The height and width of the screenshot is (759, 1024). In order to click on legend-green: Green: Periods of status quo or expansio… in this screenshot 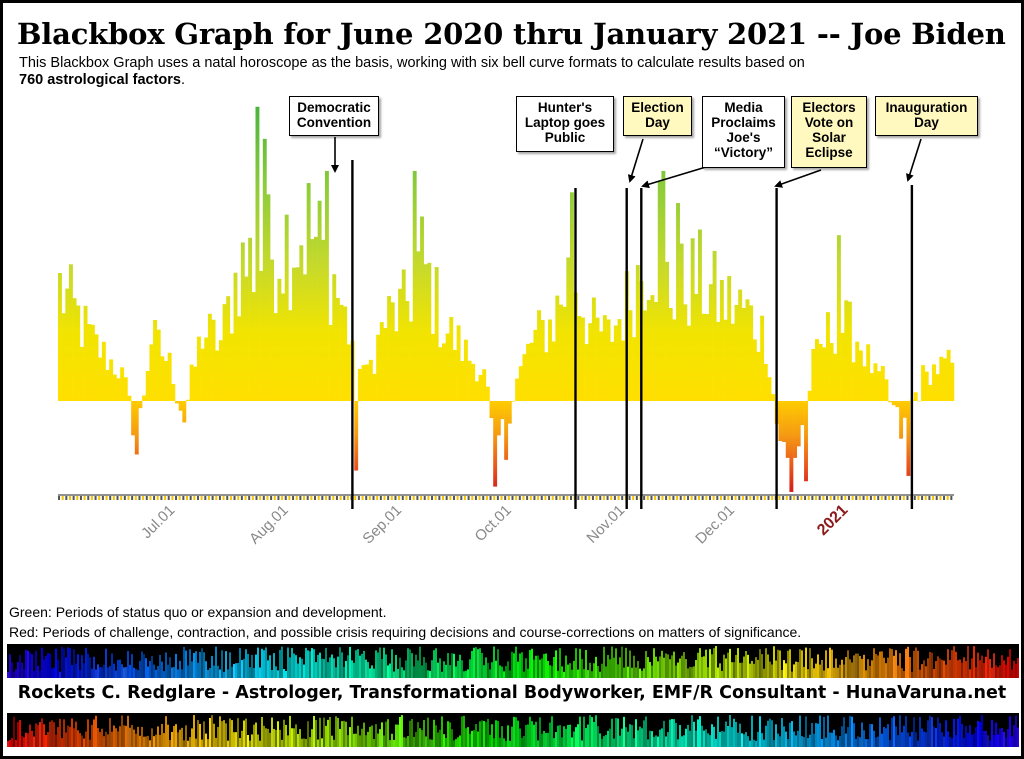, I will do `click(198, 612)`.